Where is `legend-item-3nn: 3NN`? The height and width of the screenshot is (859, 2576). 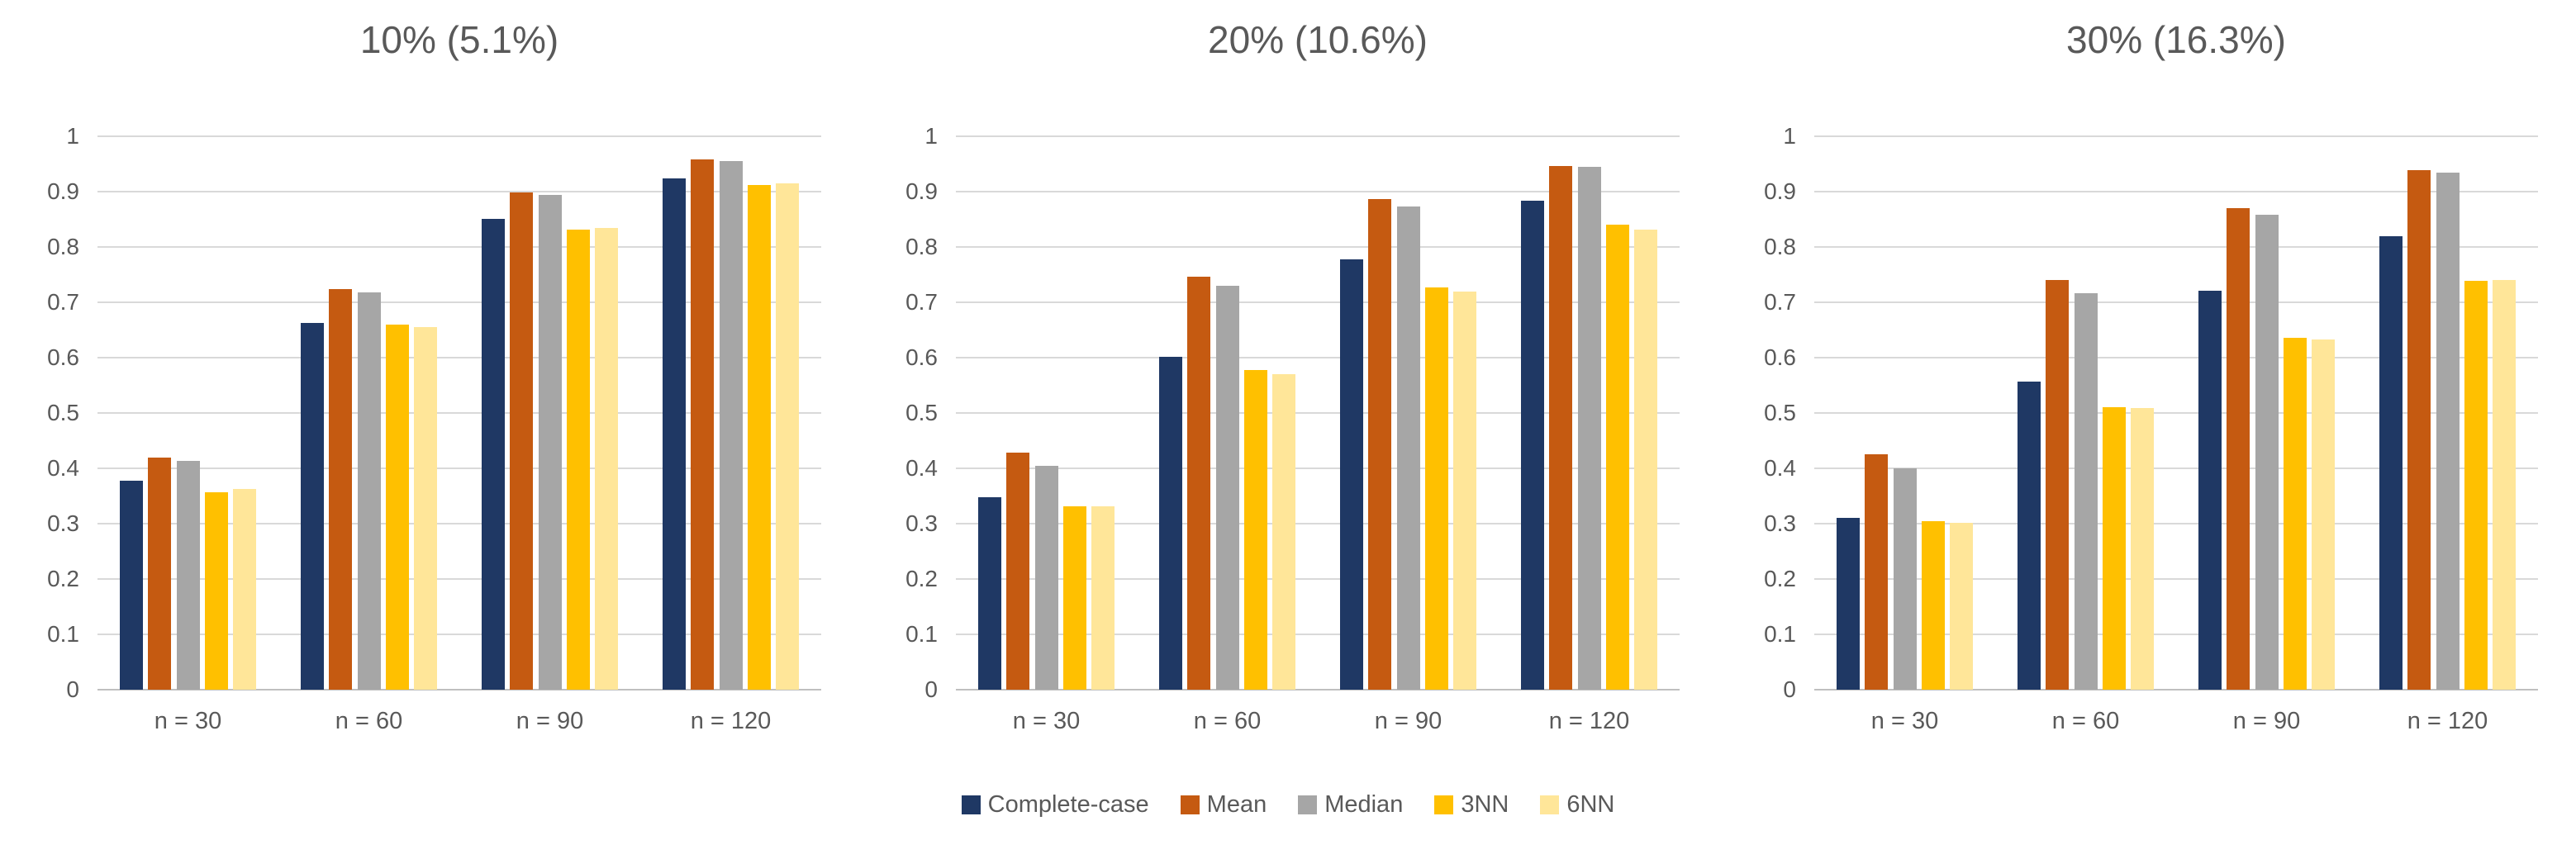 legend-item-3nn: 3NN is located at coordinates (1471, 805).